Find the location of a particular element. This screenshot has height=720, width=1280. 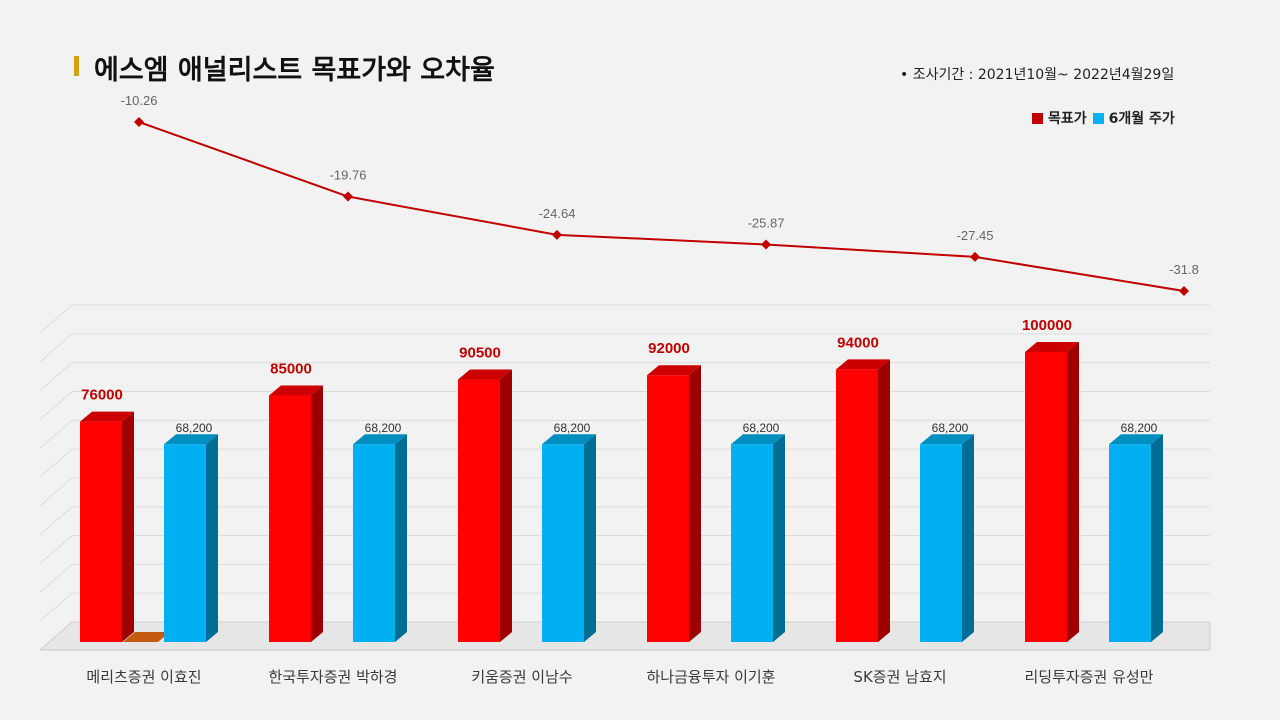

data-label-target: 85000 is located at coordinates (291, 369).